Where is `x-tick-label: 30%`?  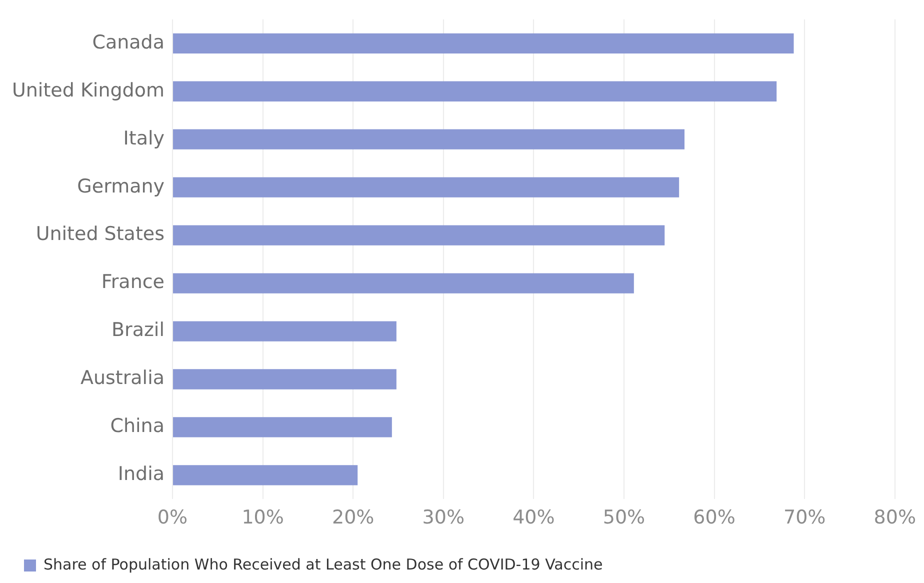 x-tick-label: 30% is located at coordinates (443, 517).